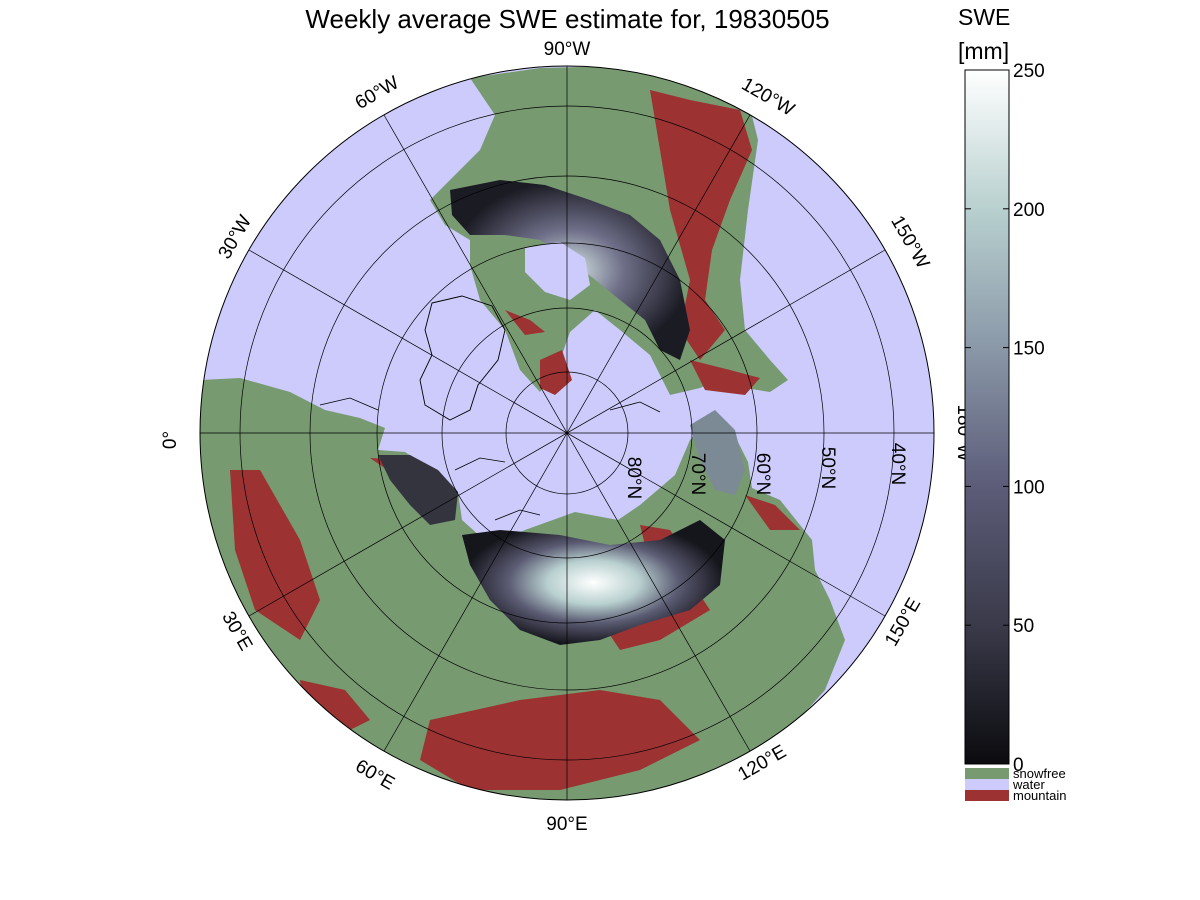  I want to click on category-label-mountain: mountain, so click(1039, 795).